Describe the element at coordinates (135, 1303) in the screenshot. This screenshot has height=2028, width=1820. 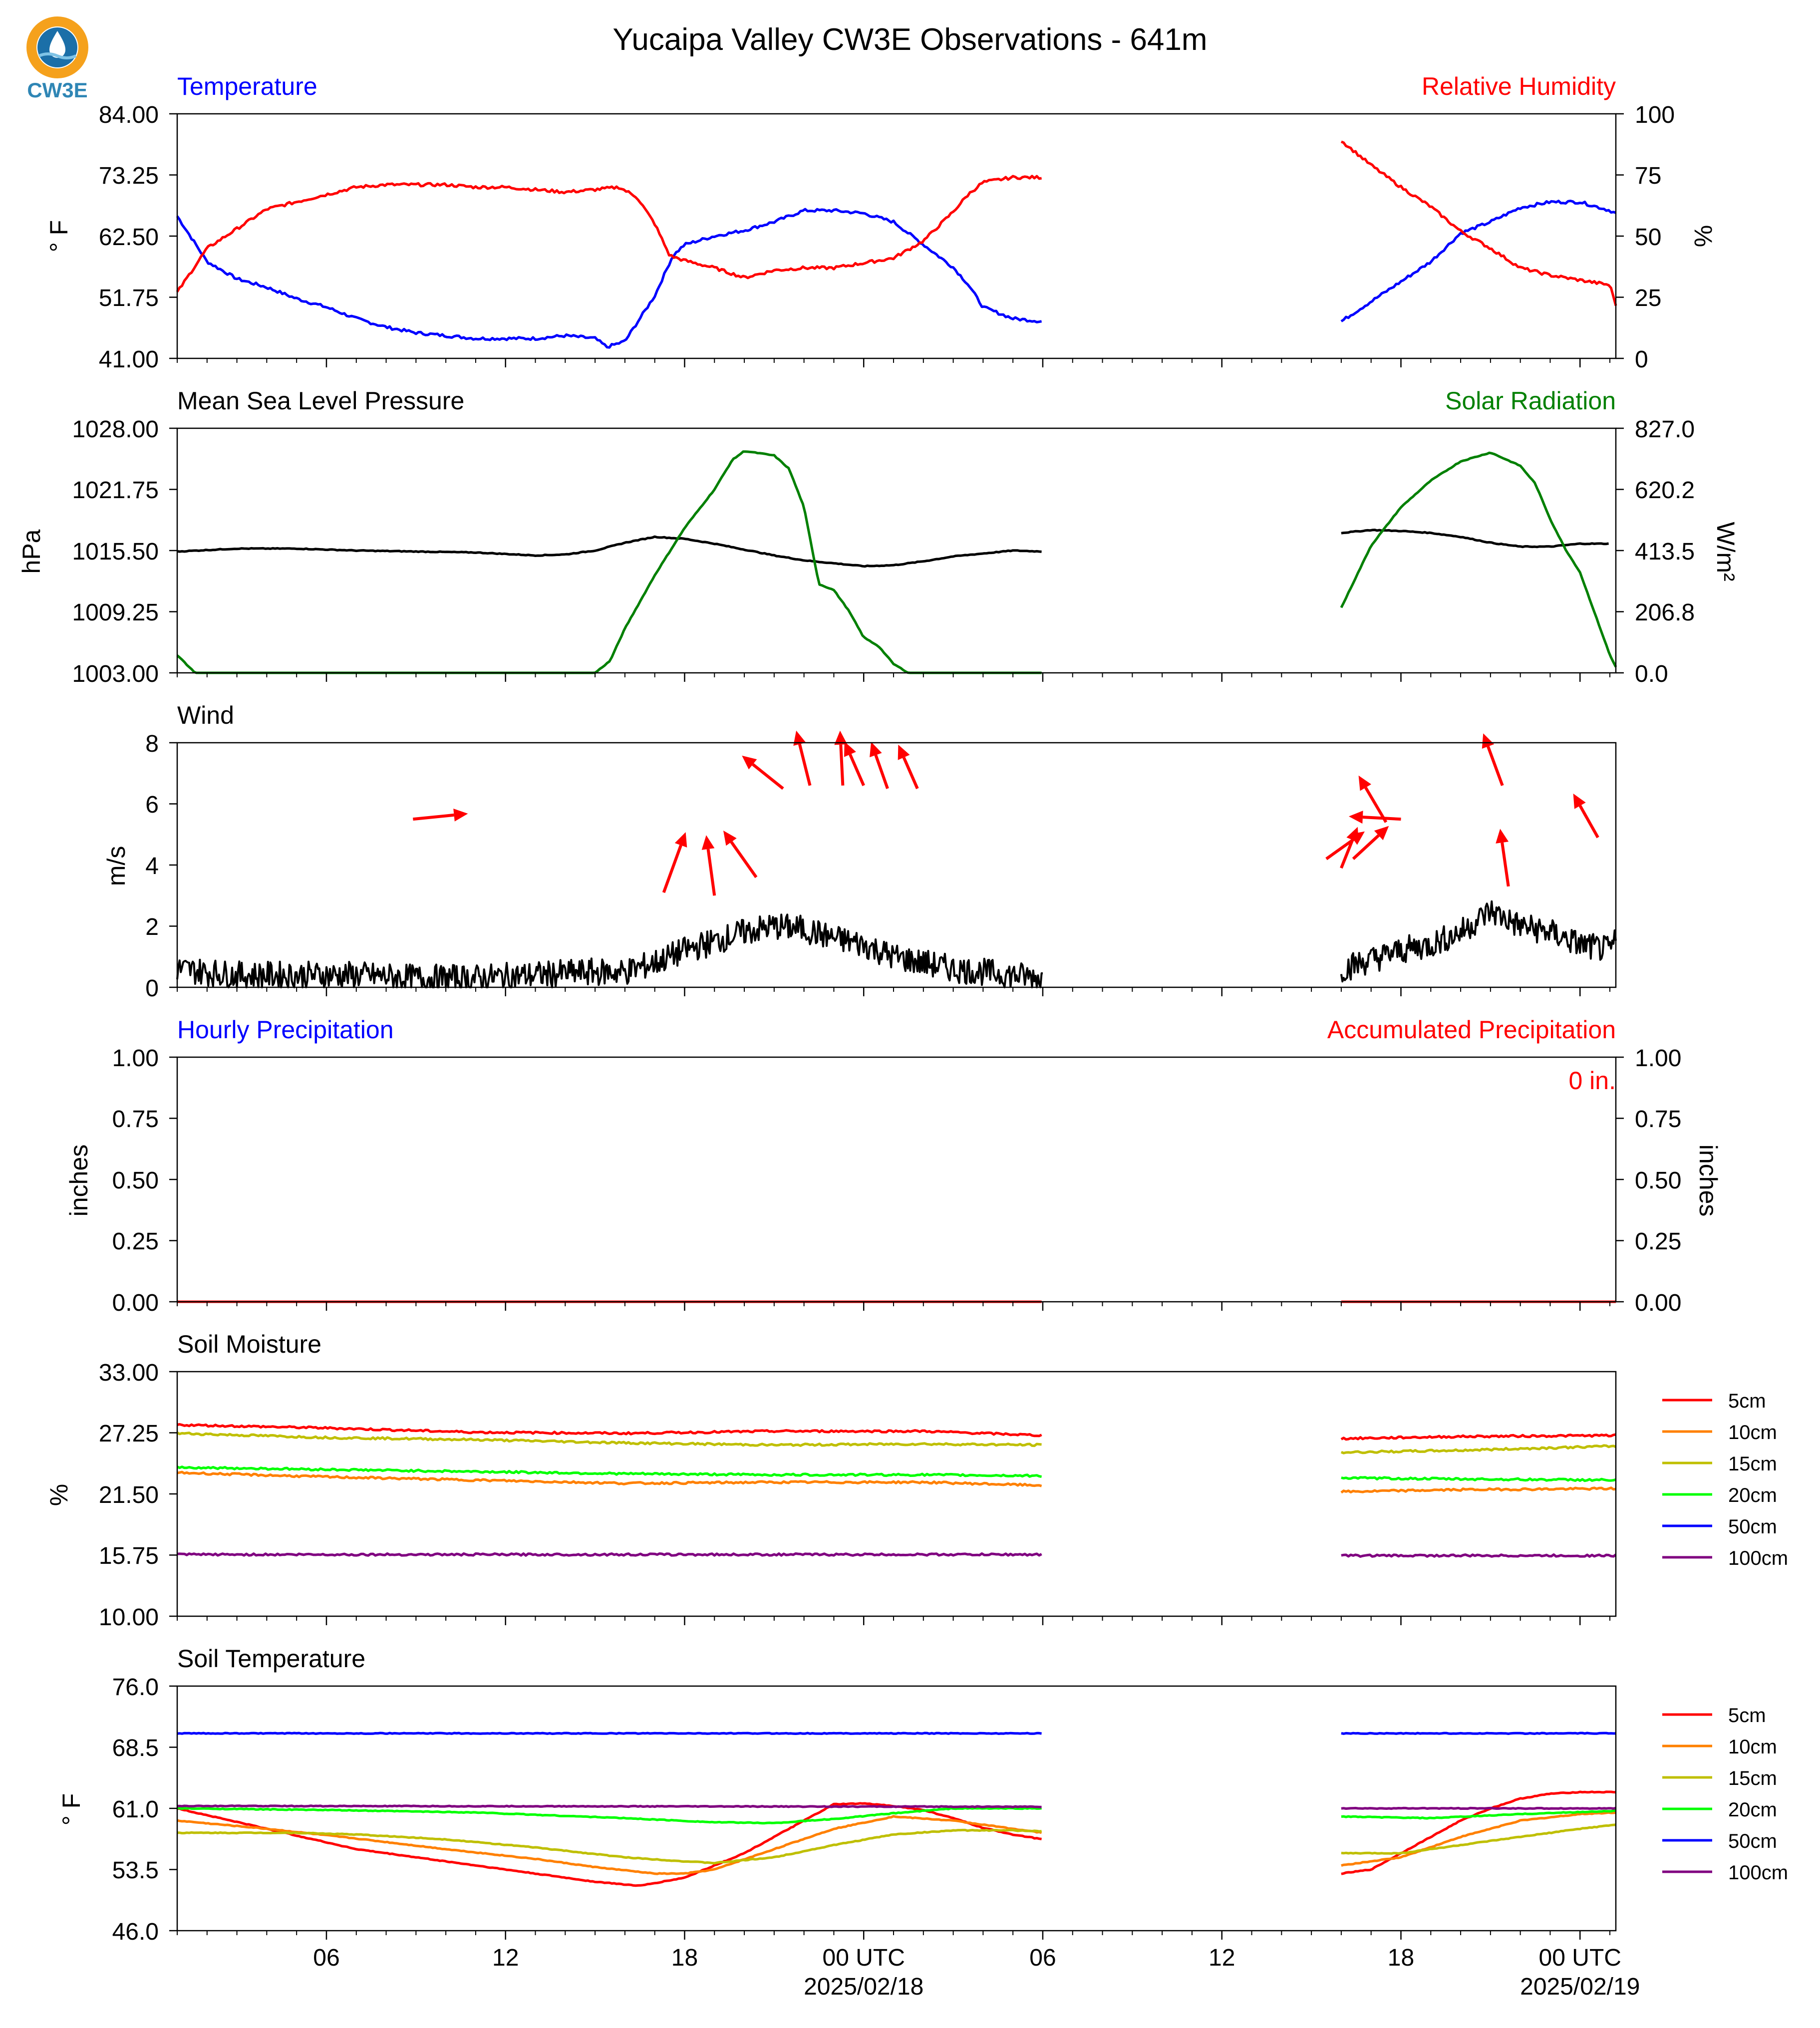
I see `precip-tick-label: 0.00` at that location.